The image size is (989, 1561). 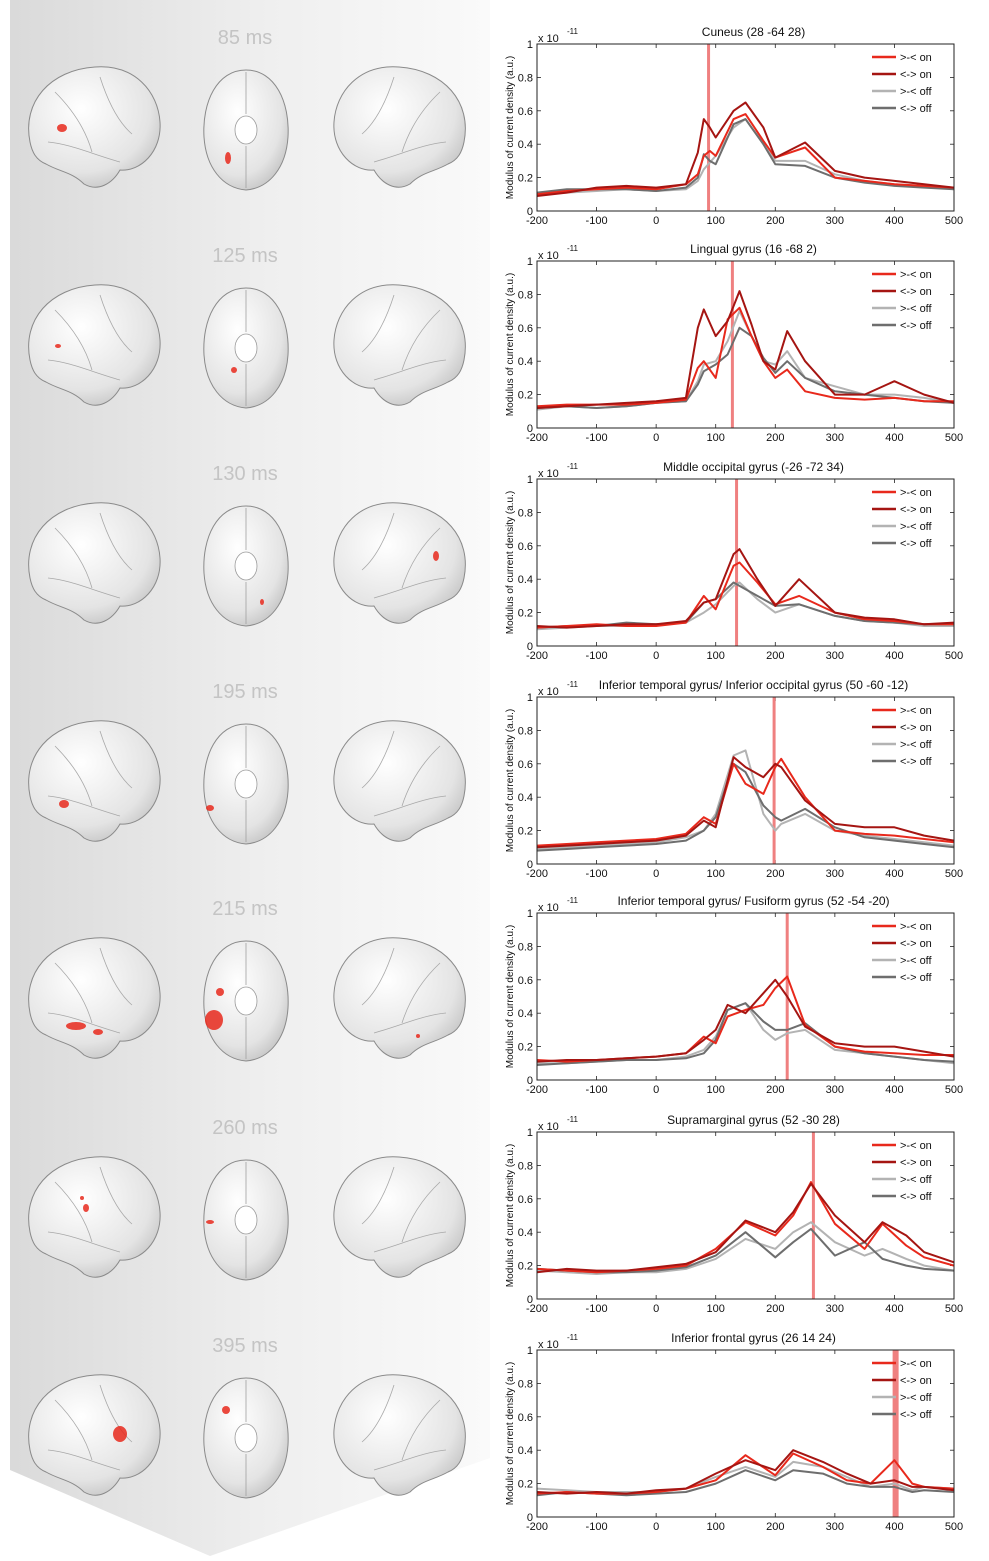 I want to click on latency-label: 130 ms, so click(x=245, y=474).